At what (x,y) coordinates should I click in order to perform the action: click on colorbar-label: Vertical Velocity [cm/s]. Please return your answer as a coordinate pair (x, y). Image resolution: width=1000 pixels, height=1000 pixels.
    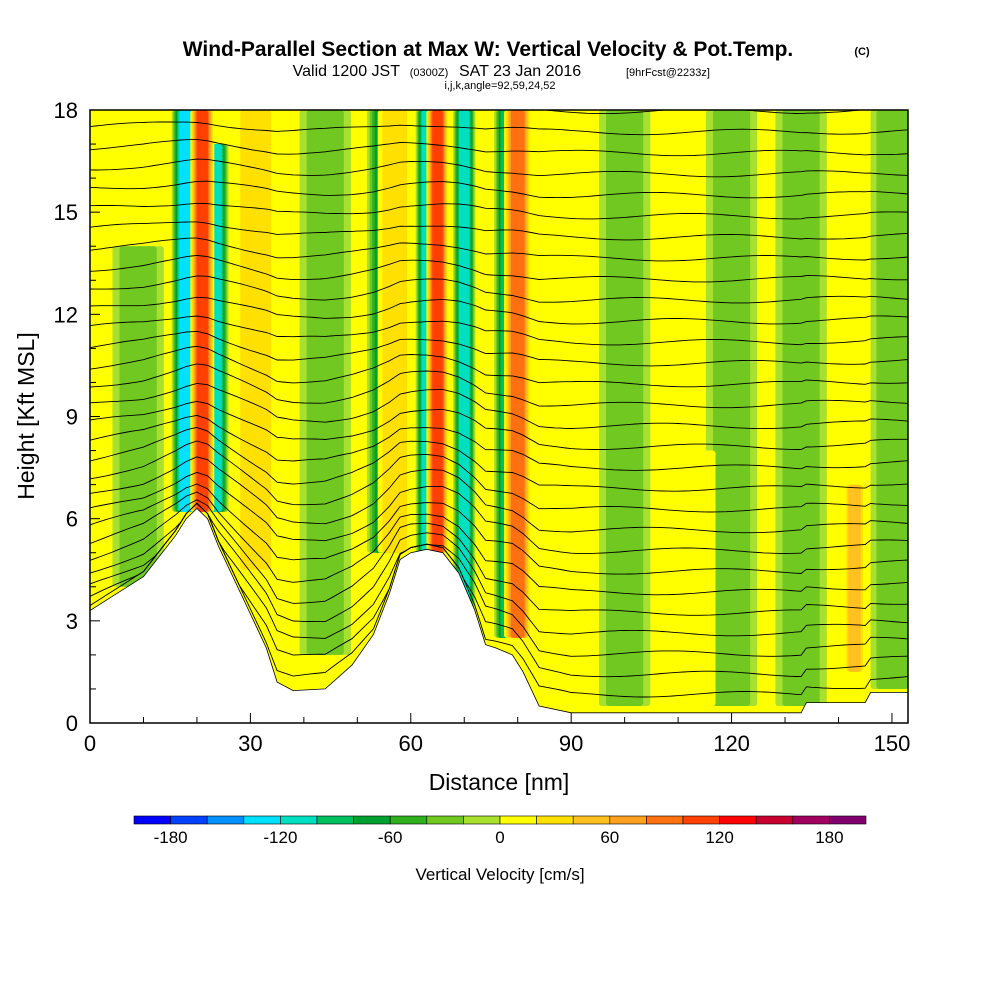
    Looking at the image, I should click on (499, 874).